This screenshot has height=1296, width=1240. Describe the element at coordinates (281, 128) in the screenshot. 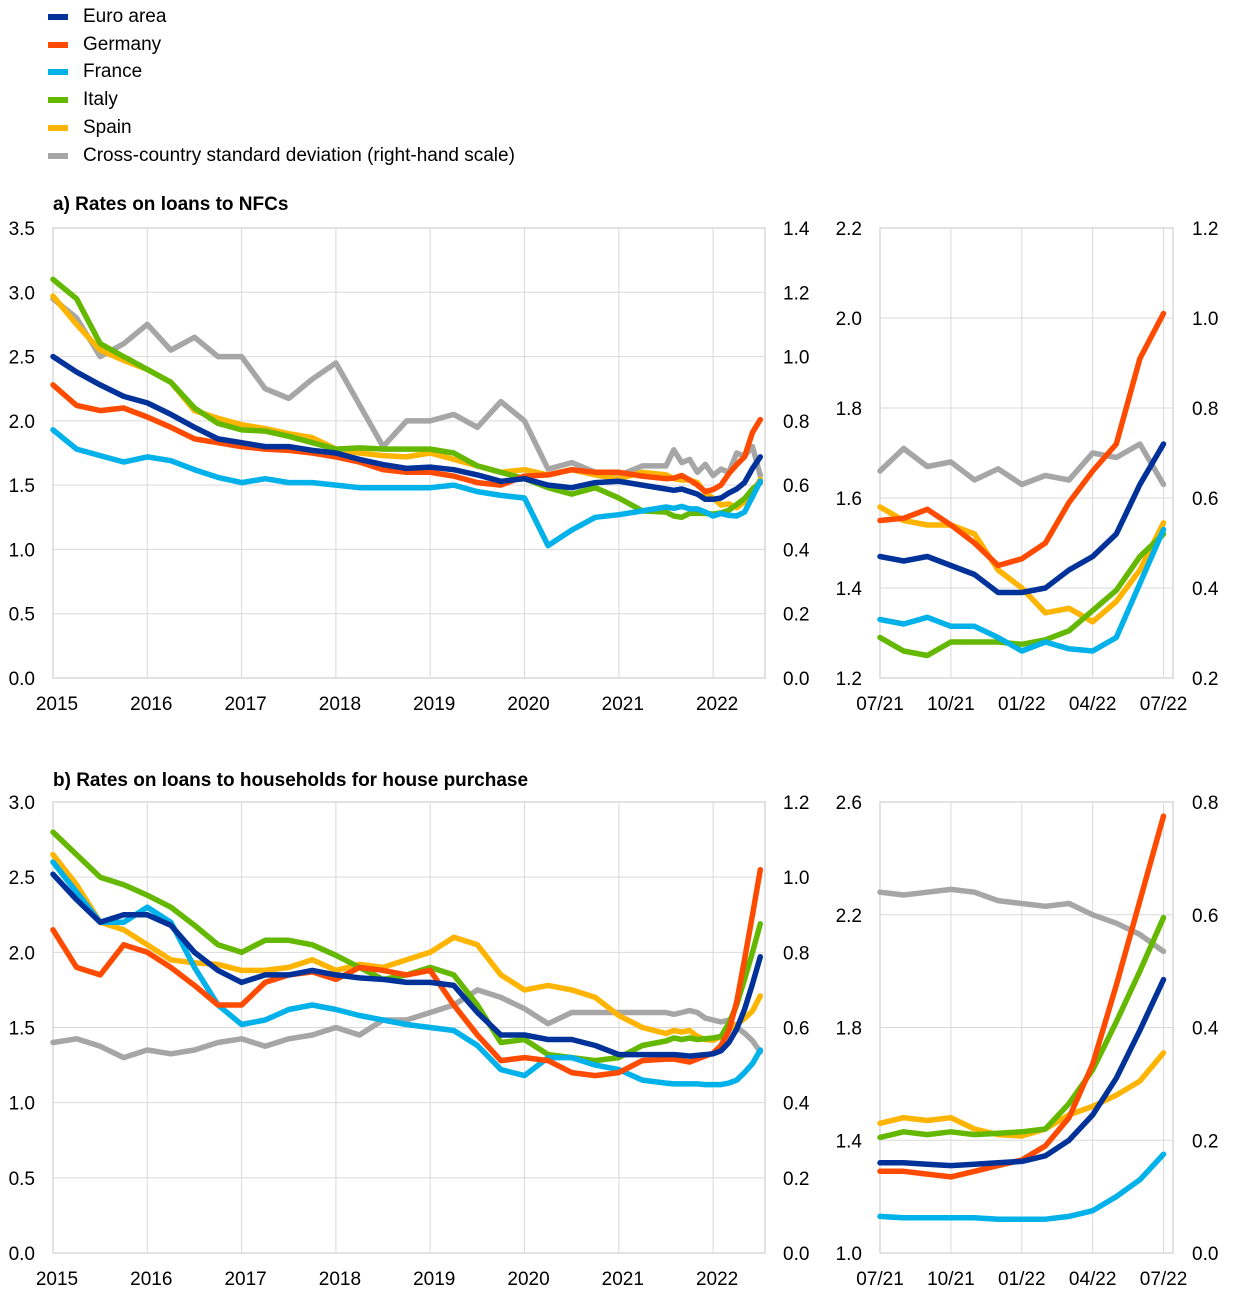

I see `legend-item-spain: Spain` at that location.